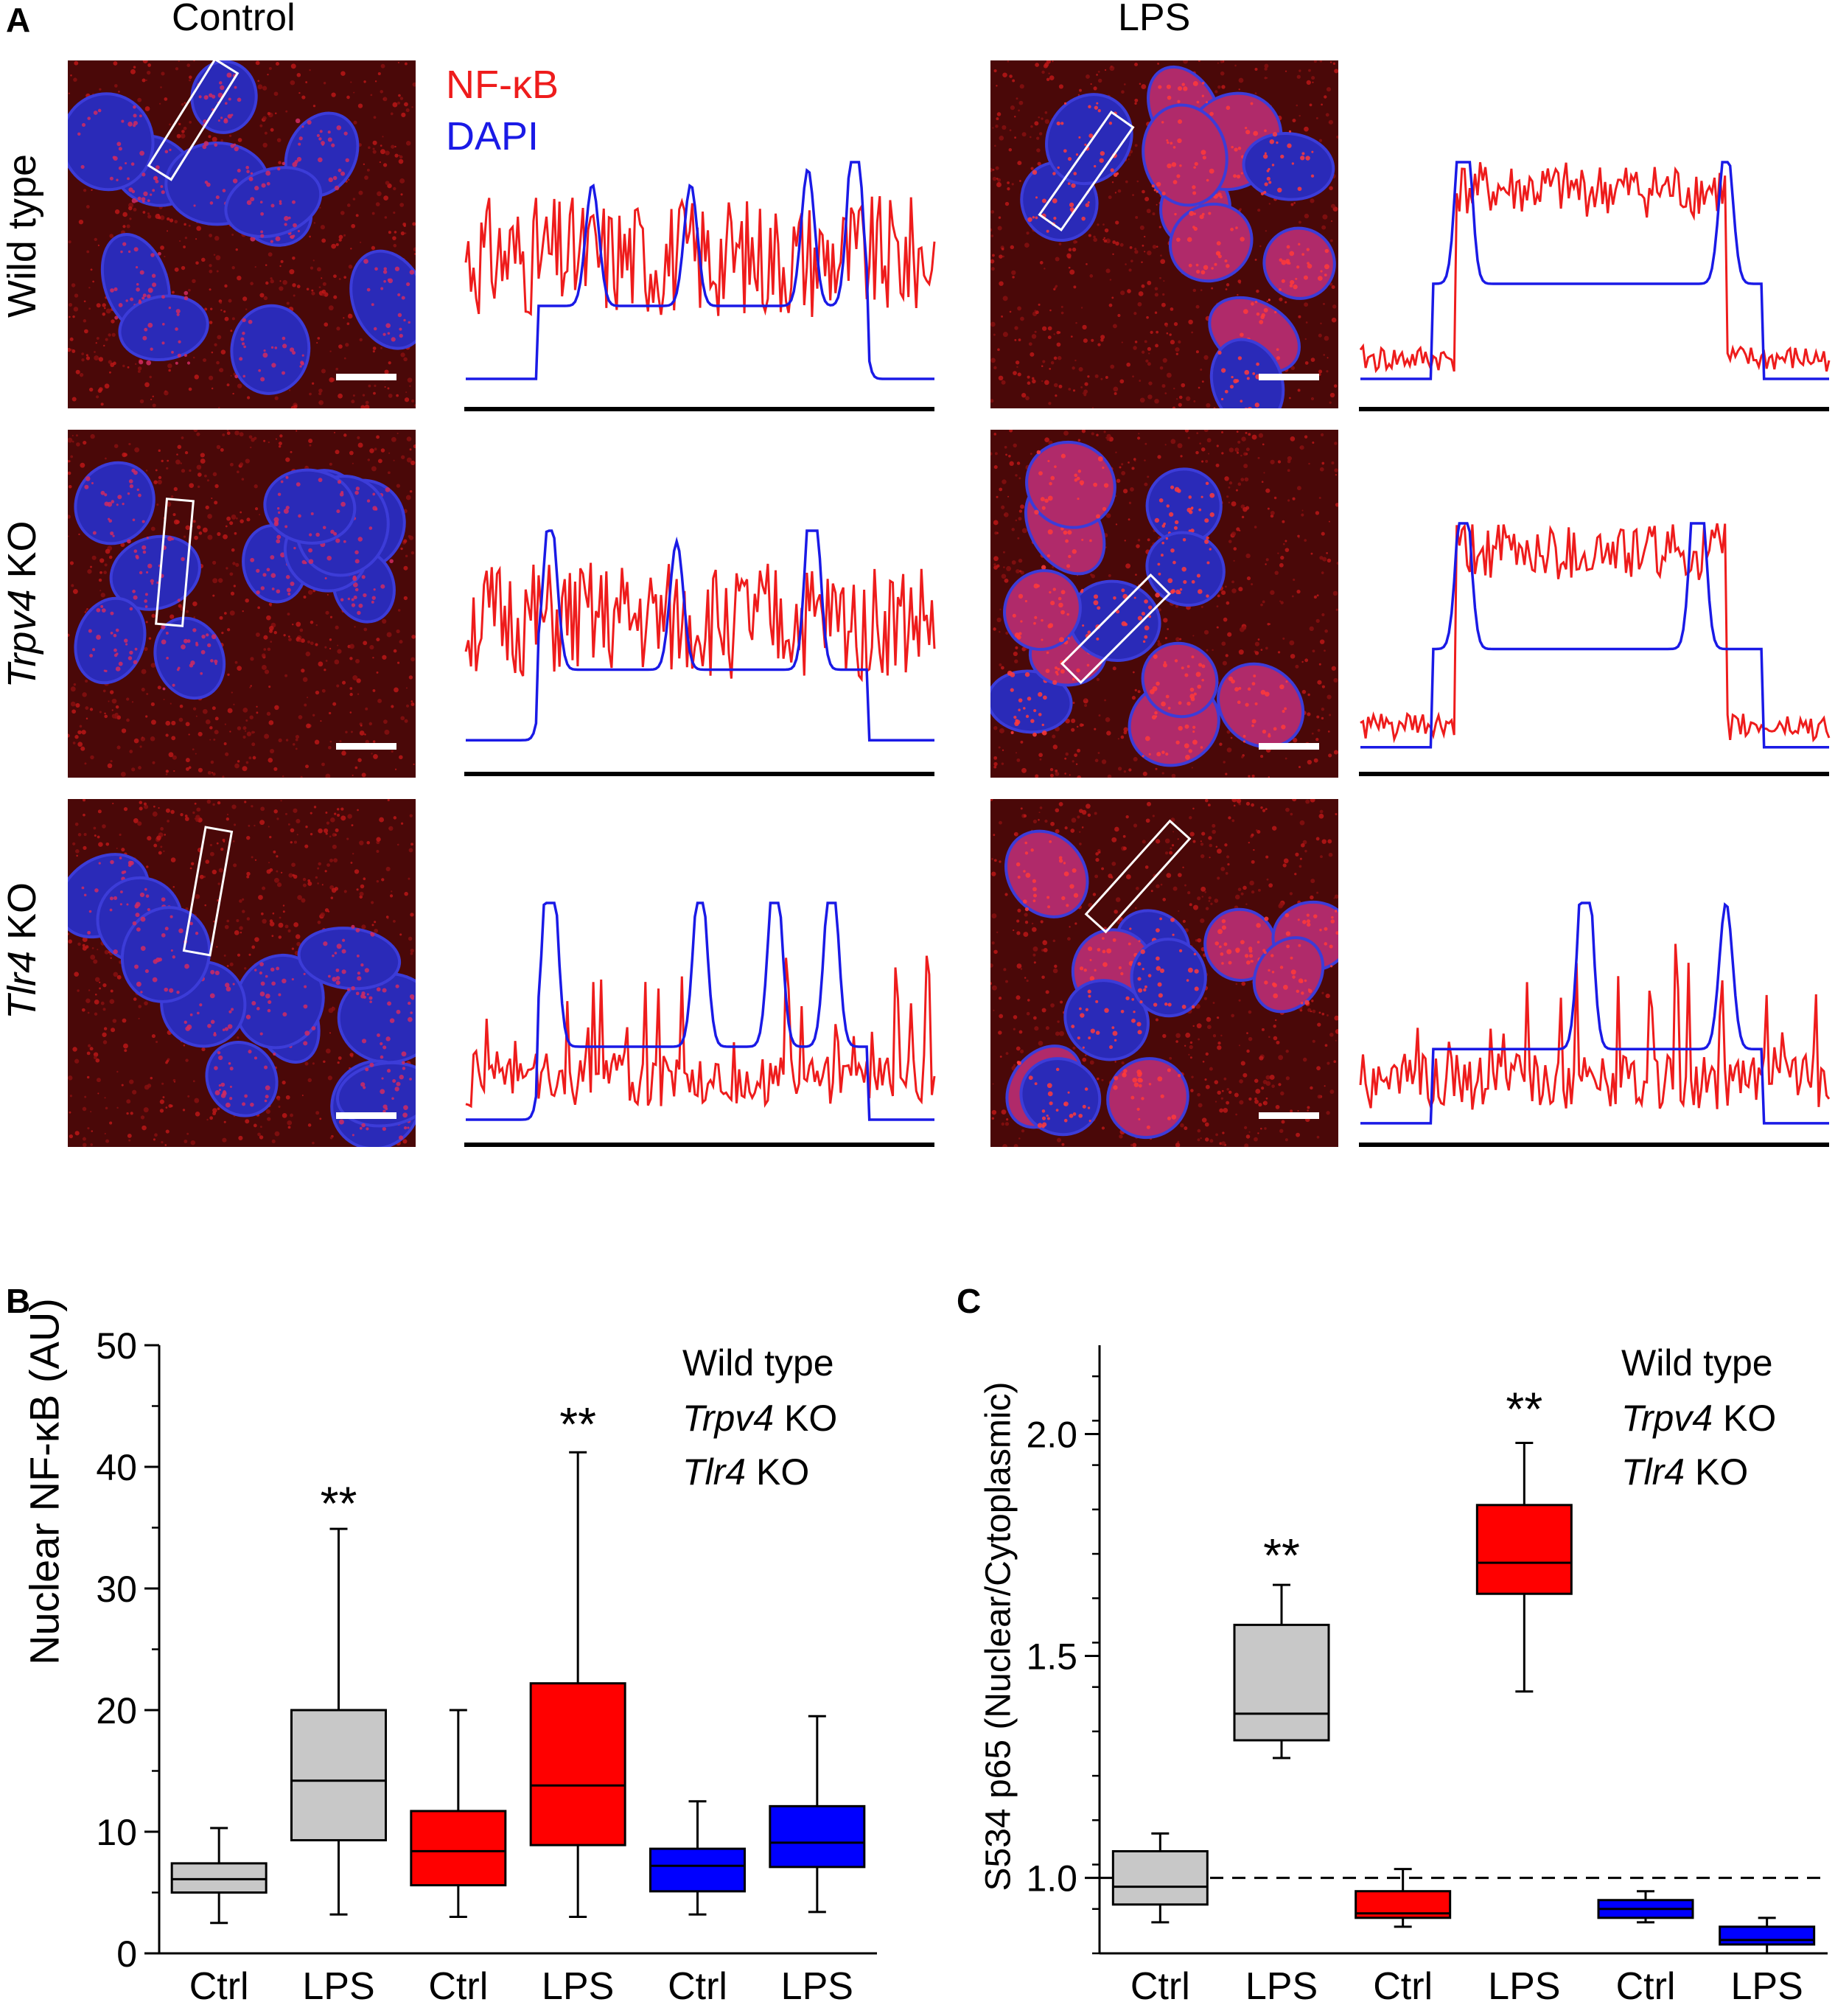  I want to click on micrograph-tlr4-control, so click(242, 973).